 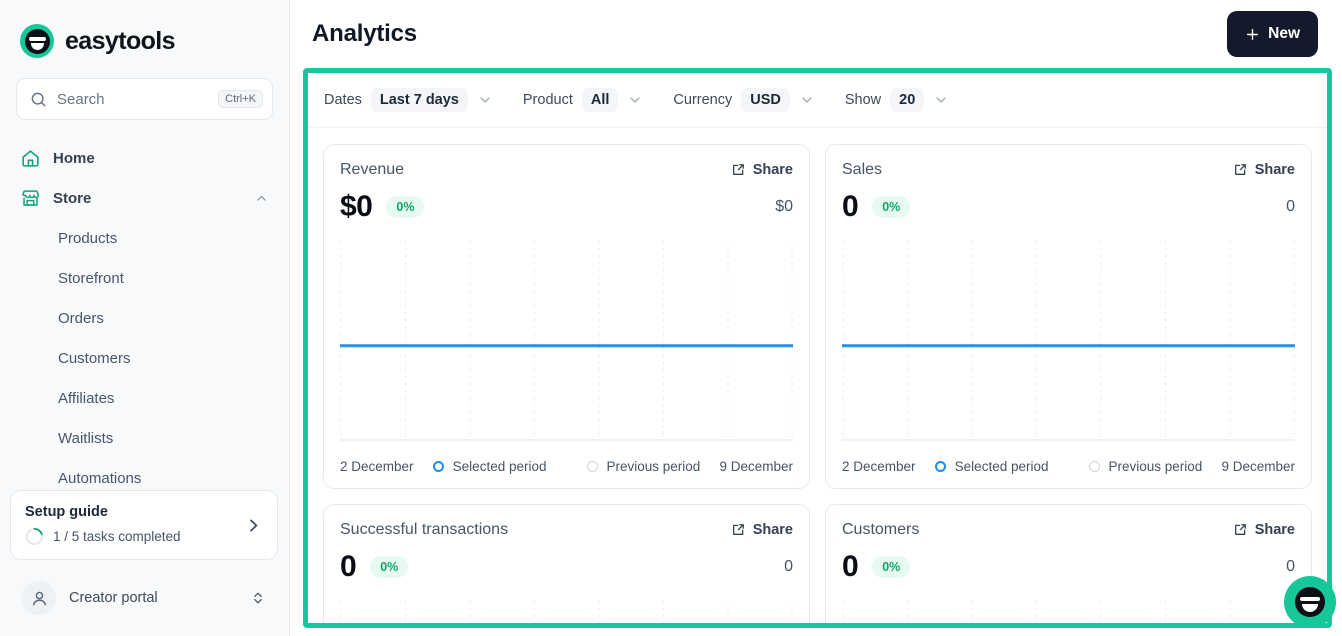 I want to click on page-title: Analytics, so click(x=364, y=33).